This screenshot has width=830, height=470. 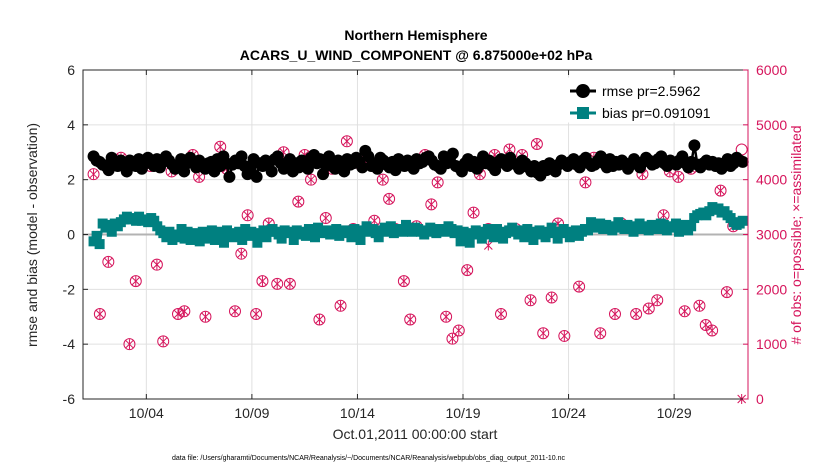 I want to click on left-y-tick-label-6: 6, so click(x=71, y=70).